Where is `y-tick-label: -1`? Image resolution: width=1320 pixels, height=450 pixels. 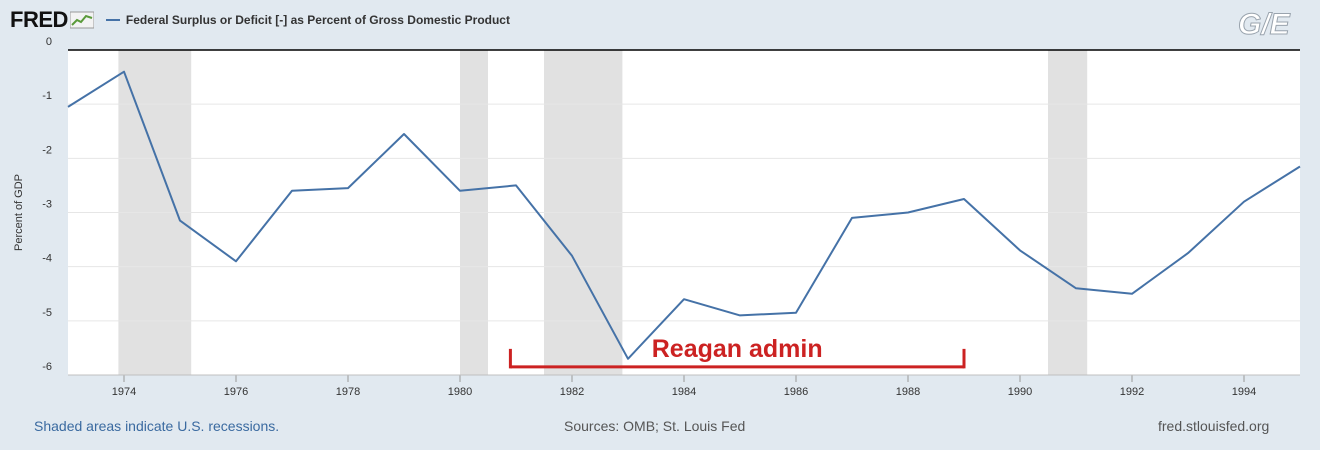 y-tick-label: -1 is located at coordinates (47, 96).